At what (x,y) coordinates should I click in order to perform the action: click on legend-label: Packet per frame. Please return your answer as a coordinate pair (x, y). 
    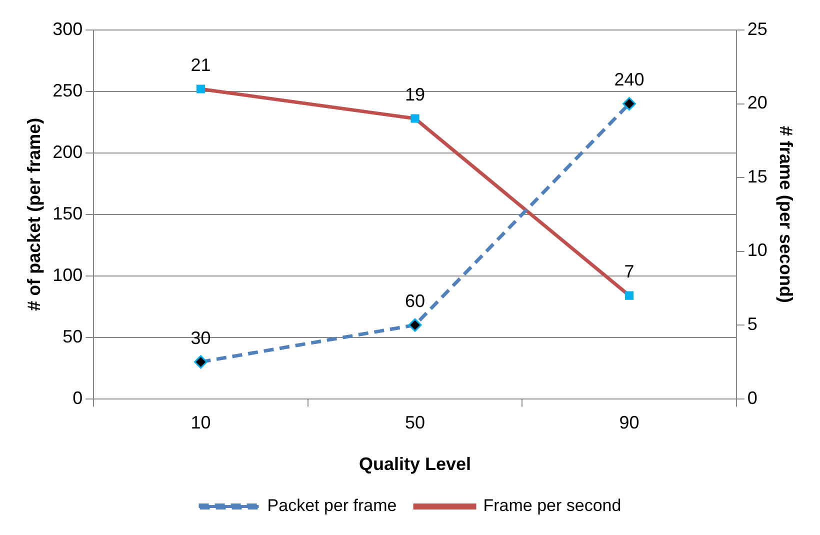
    Looking at the image, I should click on (332, 506).